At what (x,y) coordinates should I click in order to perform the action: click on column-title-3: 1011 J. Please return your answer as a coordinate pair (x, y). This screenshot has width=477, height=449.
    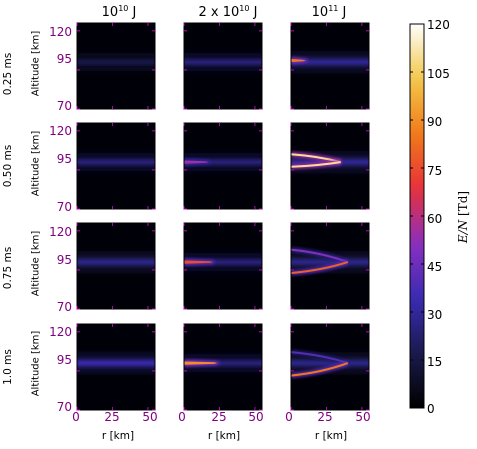
    Looking at the image, I should click on (329, 12).